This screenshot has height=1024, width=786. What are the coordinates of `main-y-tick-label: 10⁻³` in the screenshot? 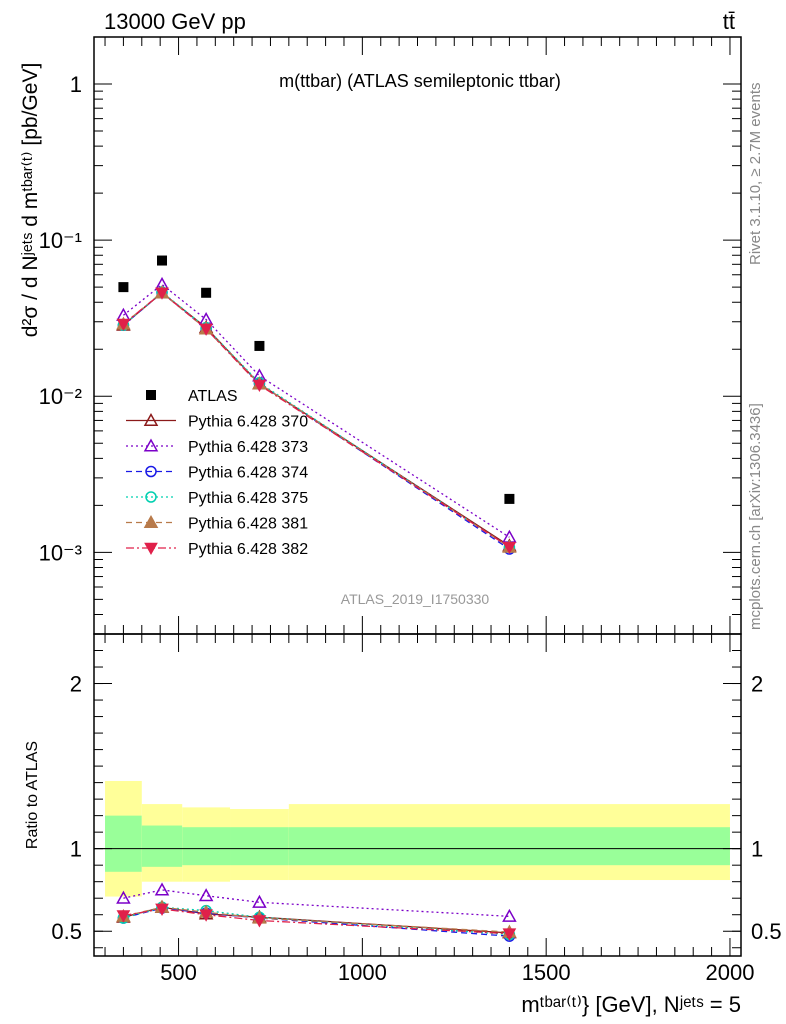 It's located at (60, 552).